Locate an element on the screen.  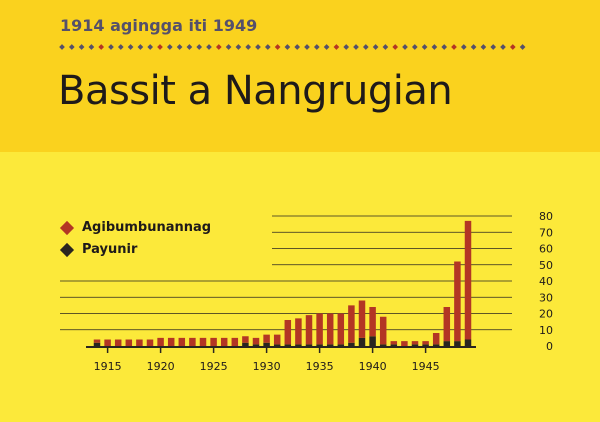
page-title: Bassit a Nangrugian is located at coordinates (255, 91).